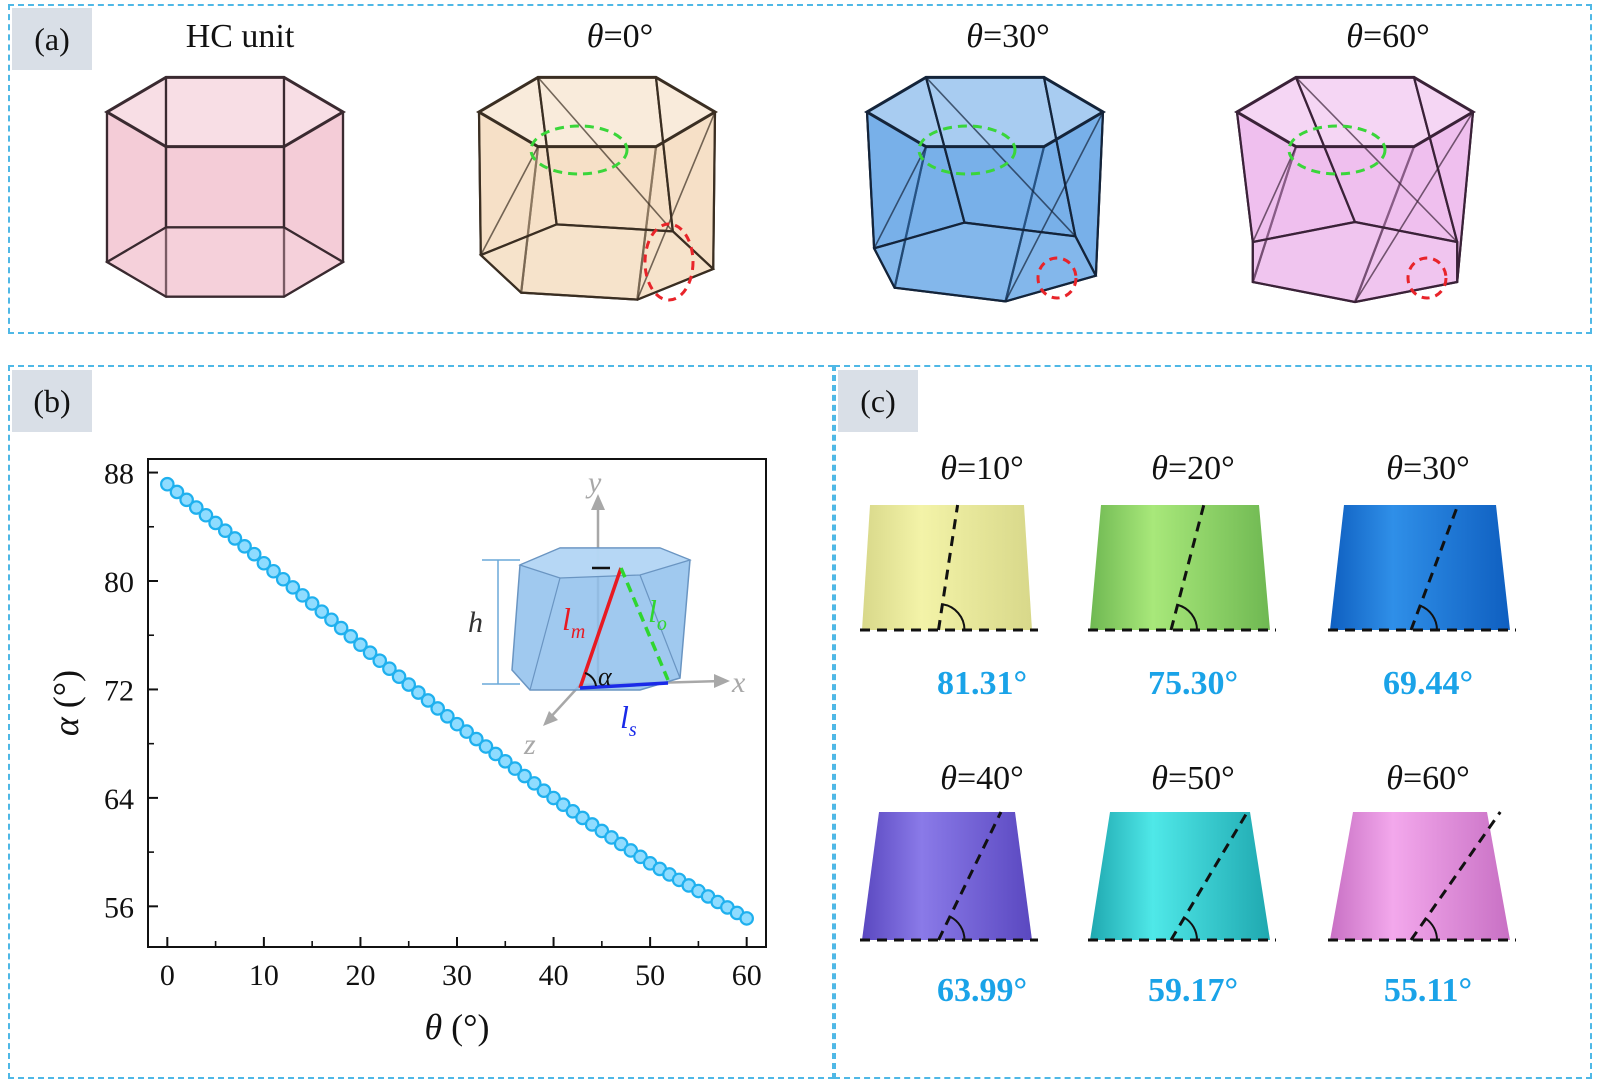 This screenshot has width=1600, height=1083. Describe the element at coordinates (360, 975) in the screenshot. I see `x-tick-label: 20` at that location.